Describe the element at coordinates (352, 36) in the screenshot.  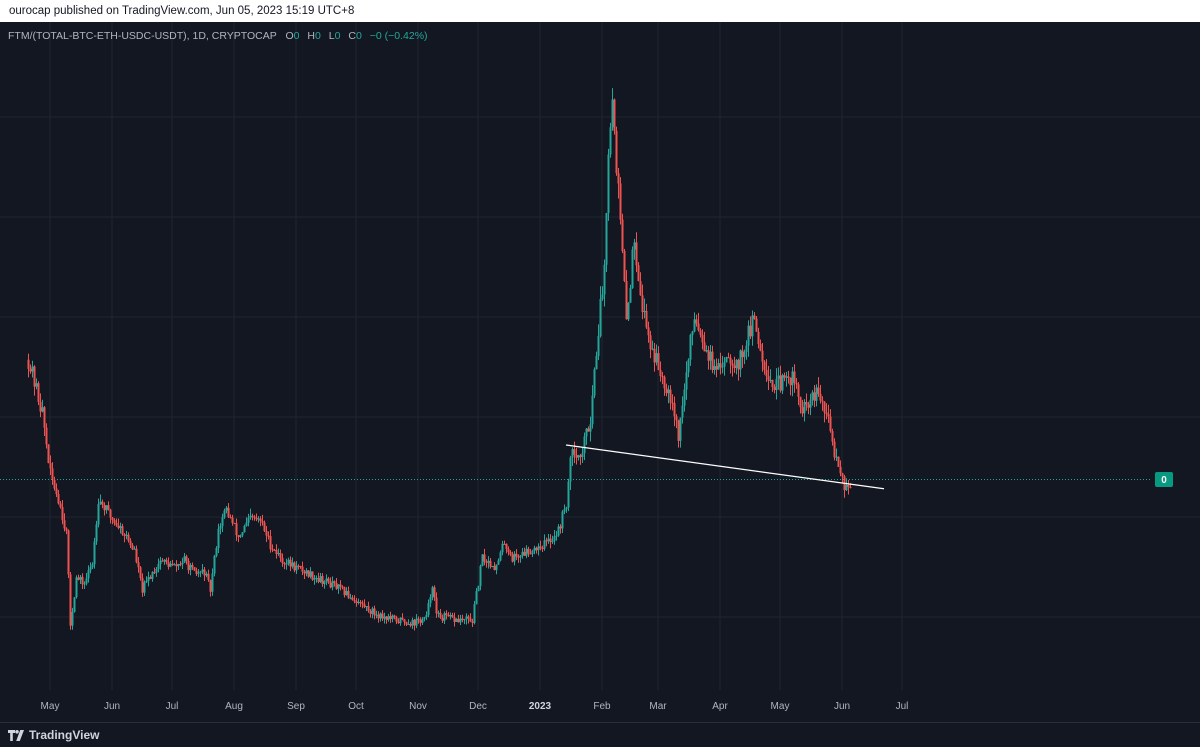
I see `legend-close-label: C` at that location.